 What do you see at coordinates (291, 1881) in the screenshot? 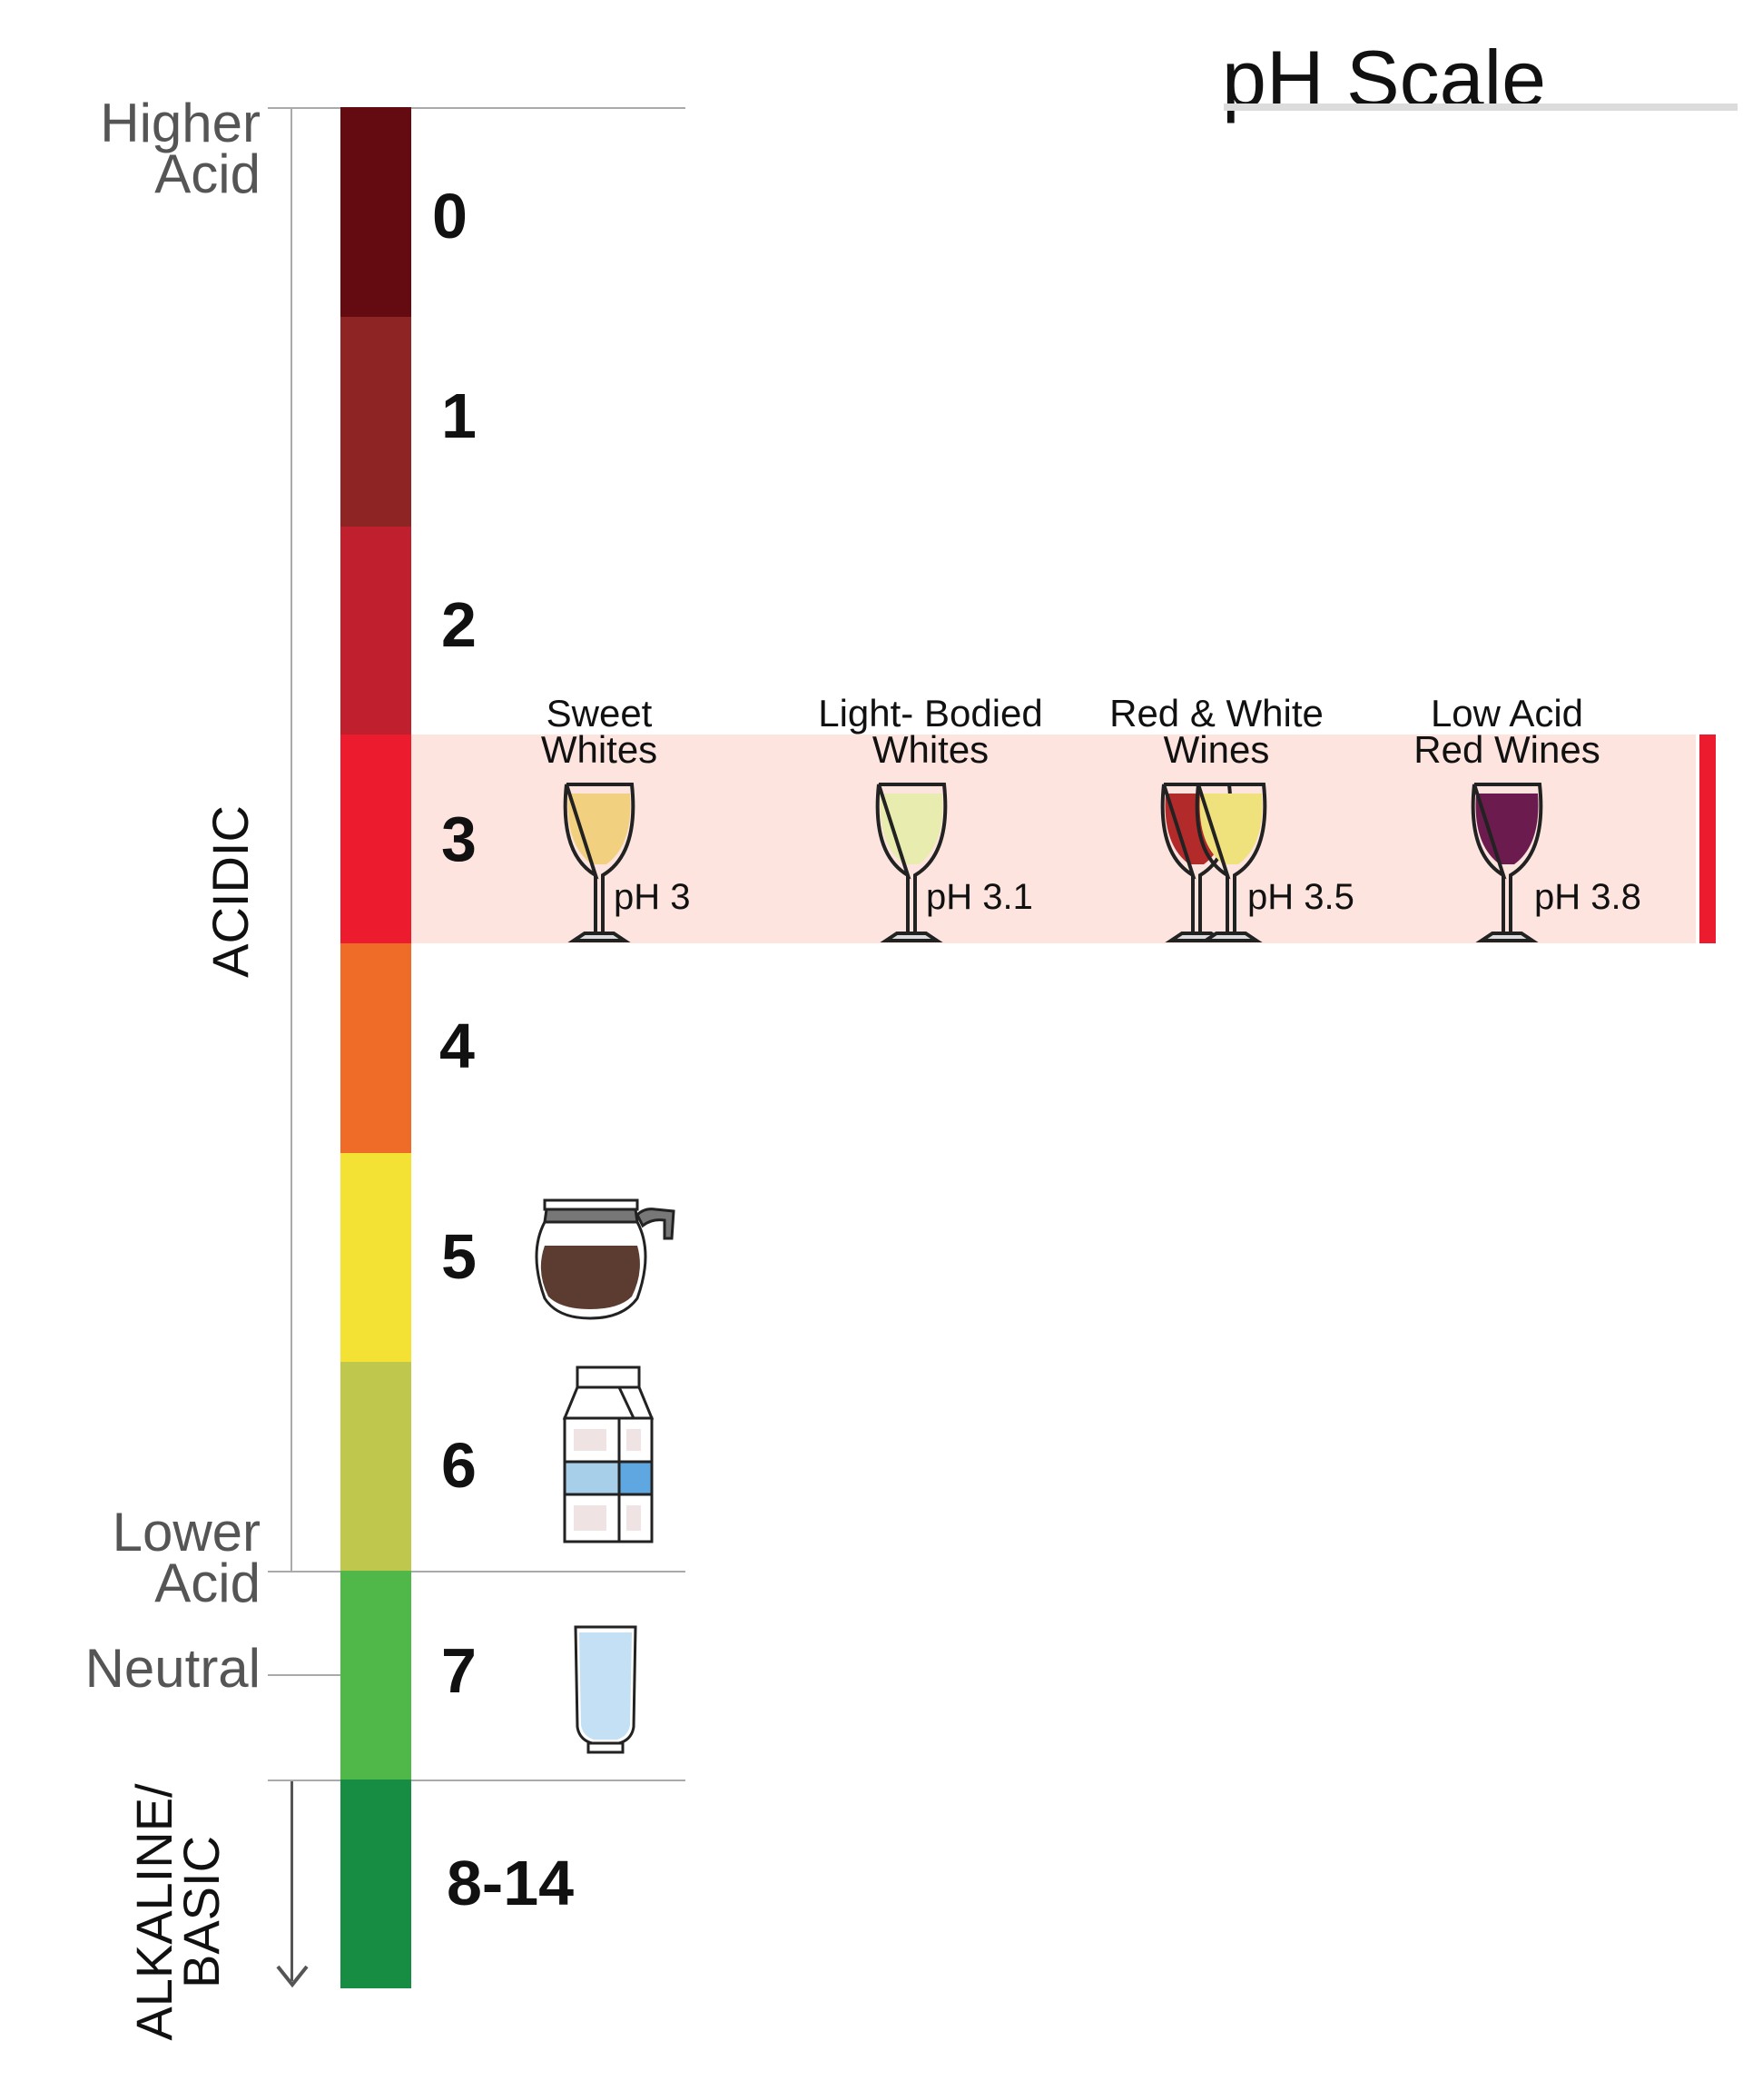
I see `alkaline-arrow-line` at bounding box center [291, 1881].